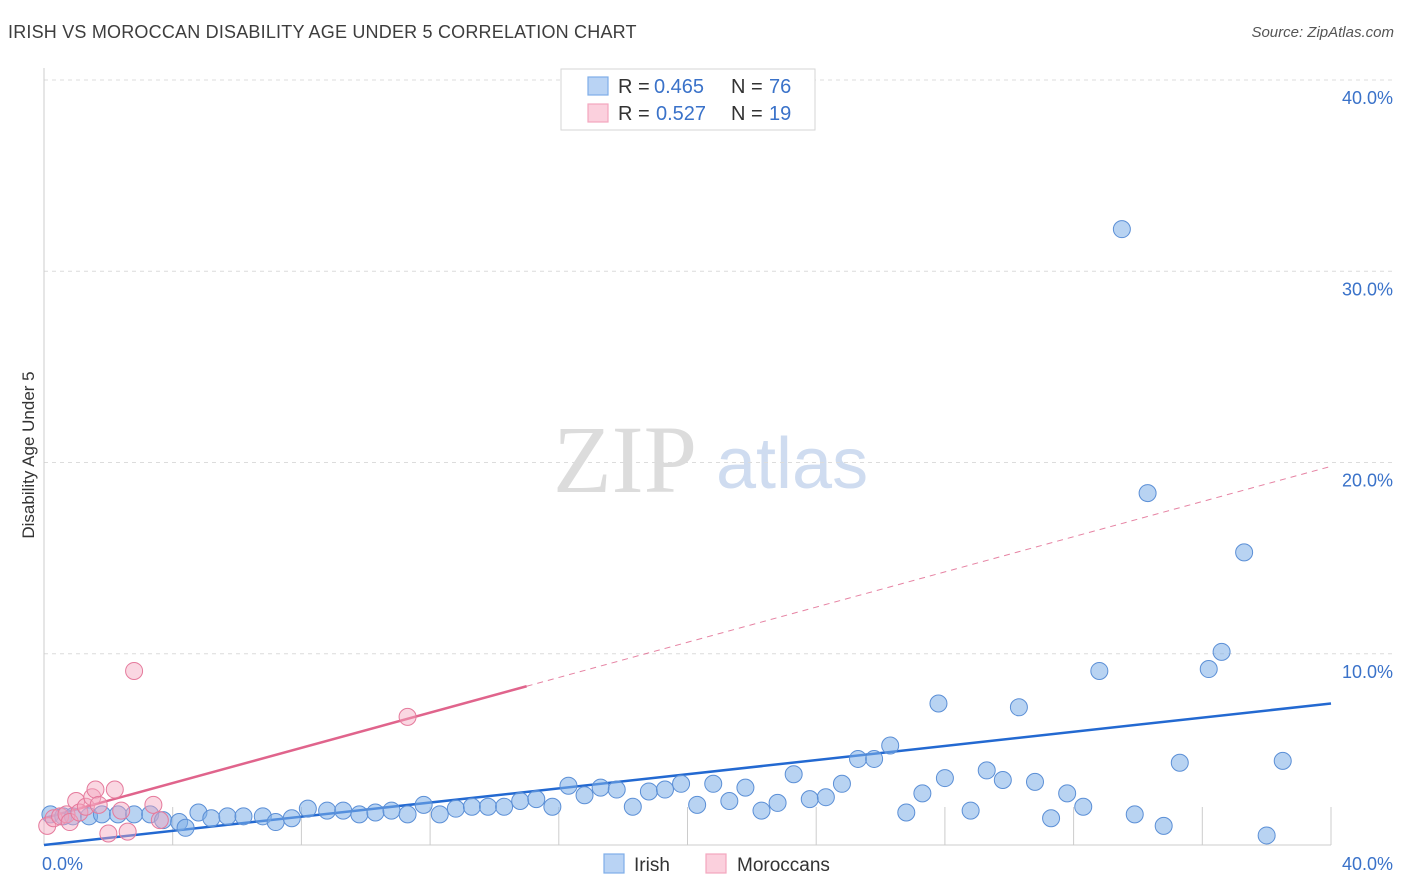 Image resolution: width=1406 pixels, height=892 pixels. Describe the element at coordinates (598, 86) in the screenshot. I see `legend-swatch-irish` at that location.